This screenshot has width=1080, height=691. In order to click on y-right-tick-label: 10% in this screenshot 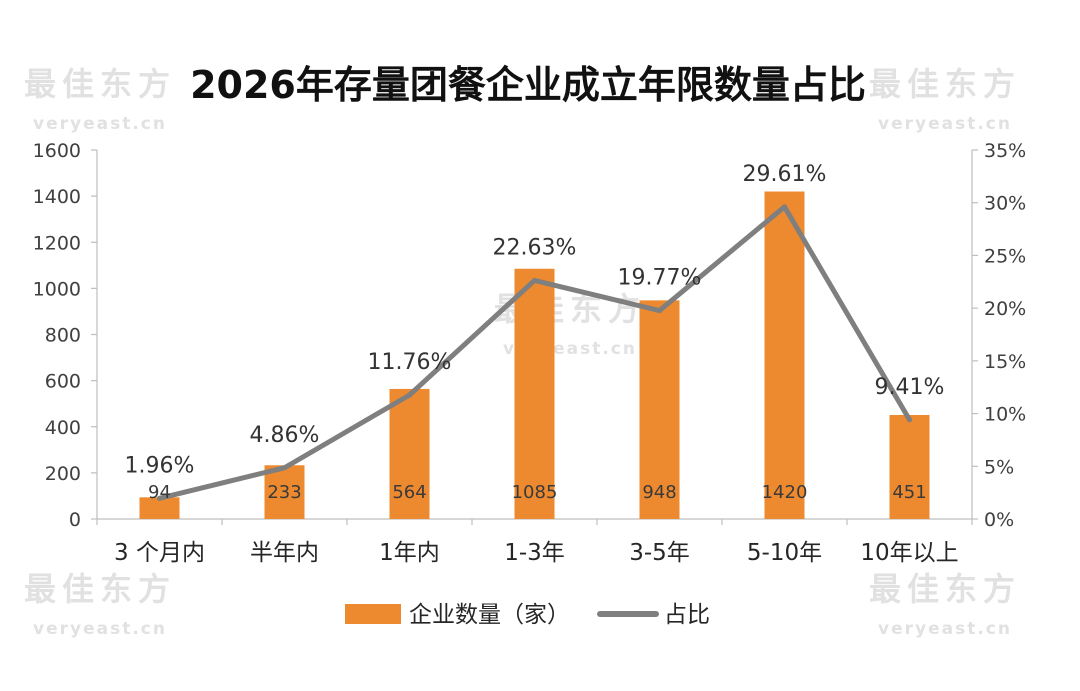, I will do `click(1005, 415)`.